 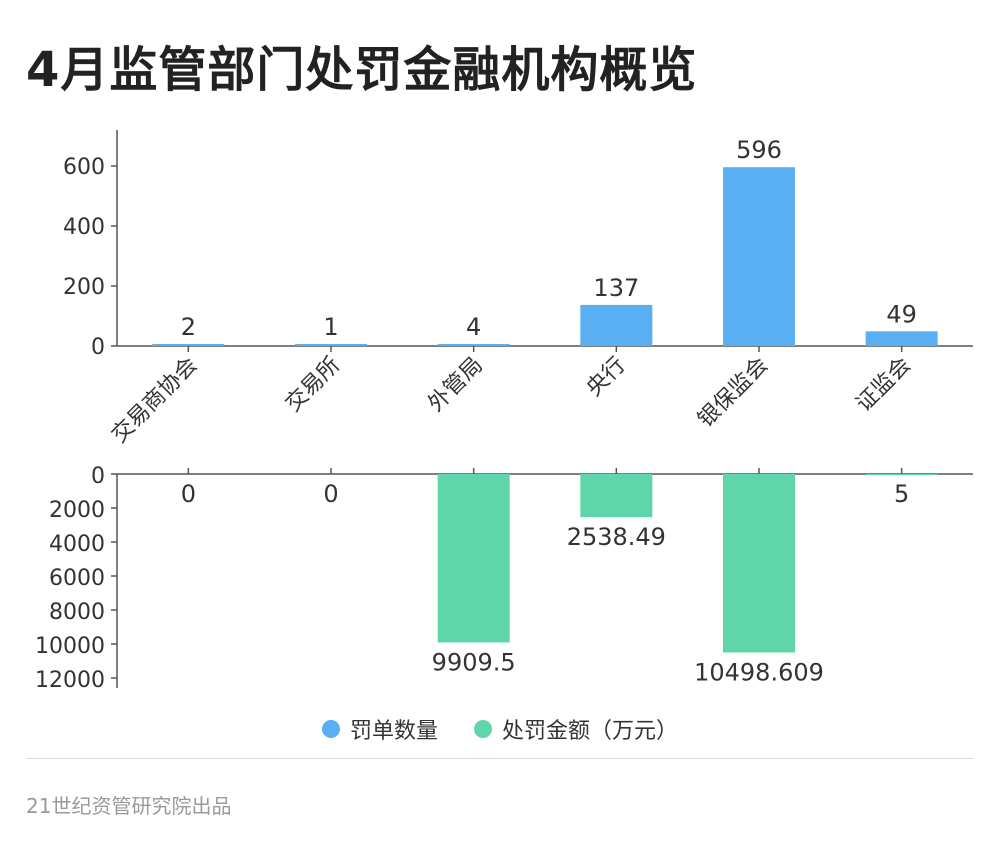 What do you see at coordinates (759, 672) in the screenshot?
I see `bottom-data-label: 10498.609` at bounding box center [759, 672].